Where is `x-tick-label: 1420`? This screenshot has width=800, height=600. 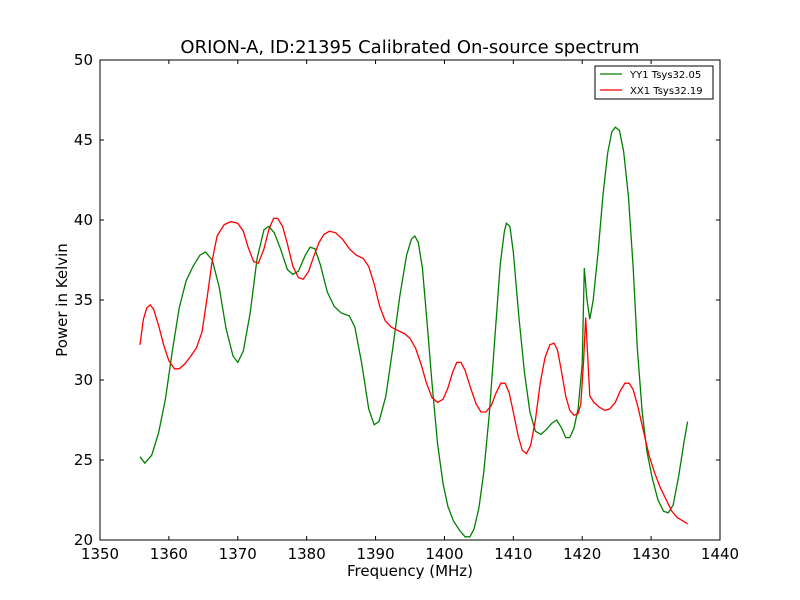
x-tick-label: 1420 is located at coordinates (582, 554).